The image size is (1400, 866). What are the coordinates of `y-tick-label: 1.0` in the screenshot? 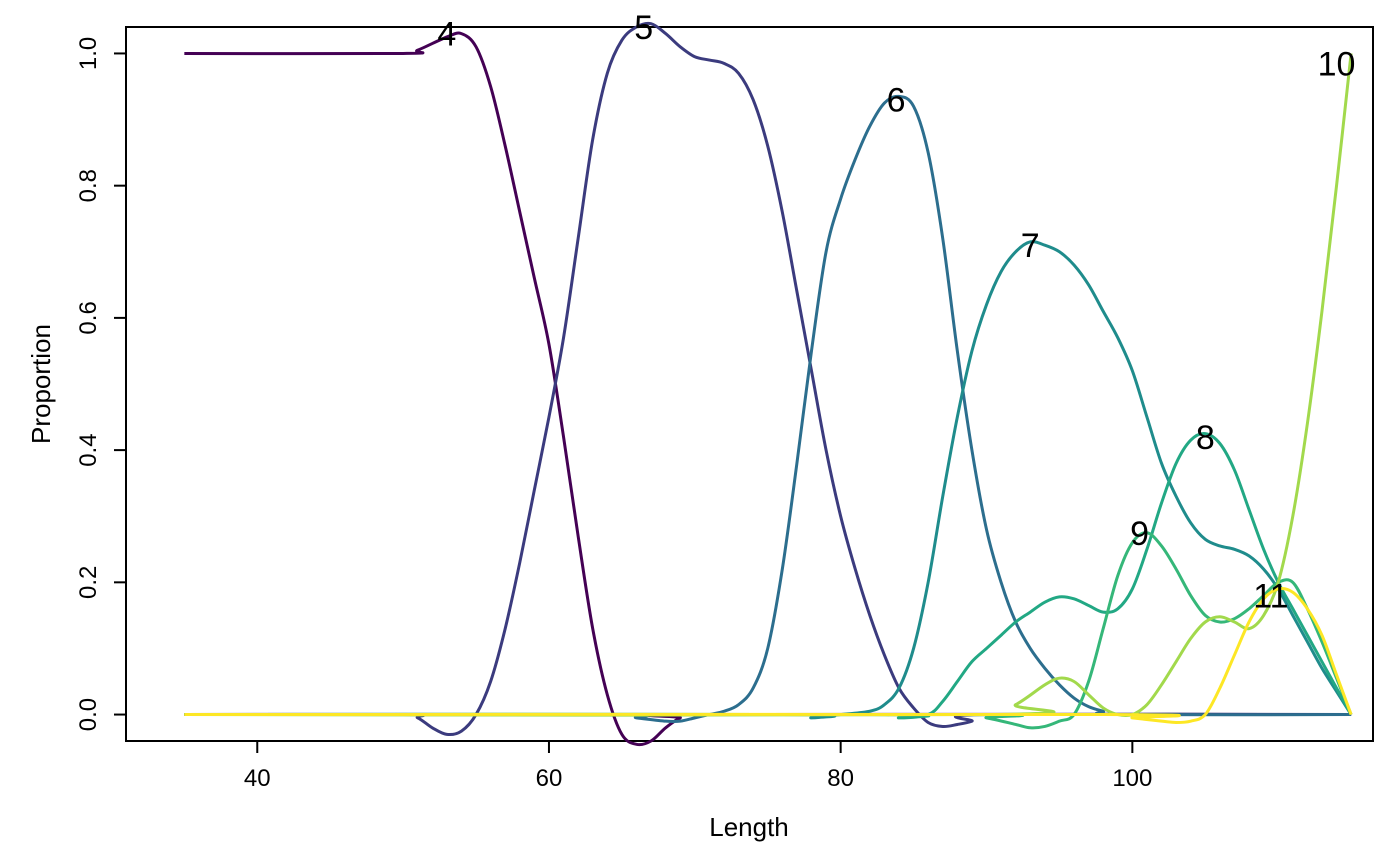 It's located at (88, 53).